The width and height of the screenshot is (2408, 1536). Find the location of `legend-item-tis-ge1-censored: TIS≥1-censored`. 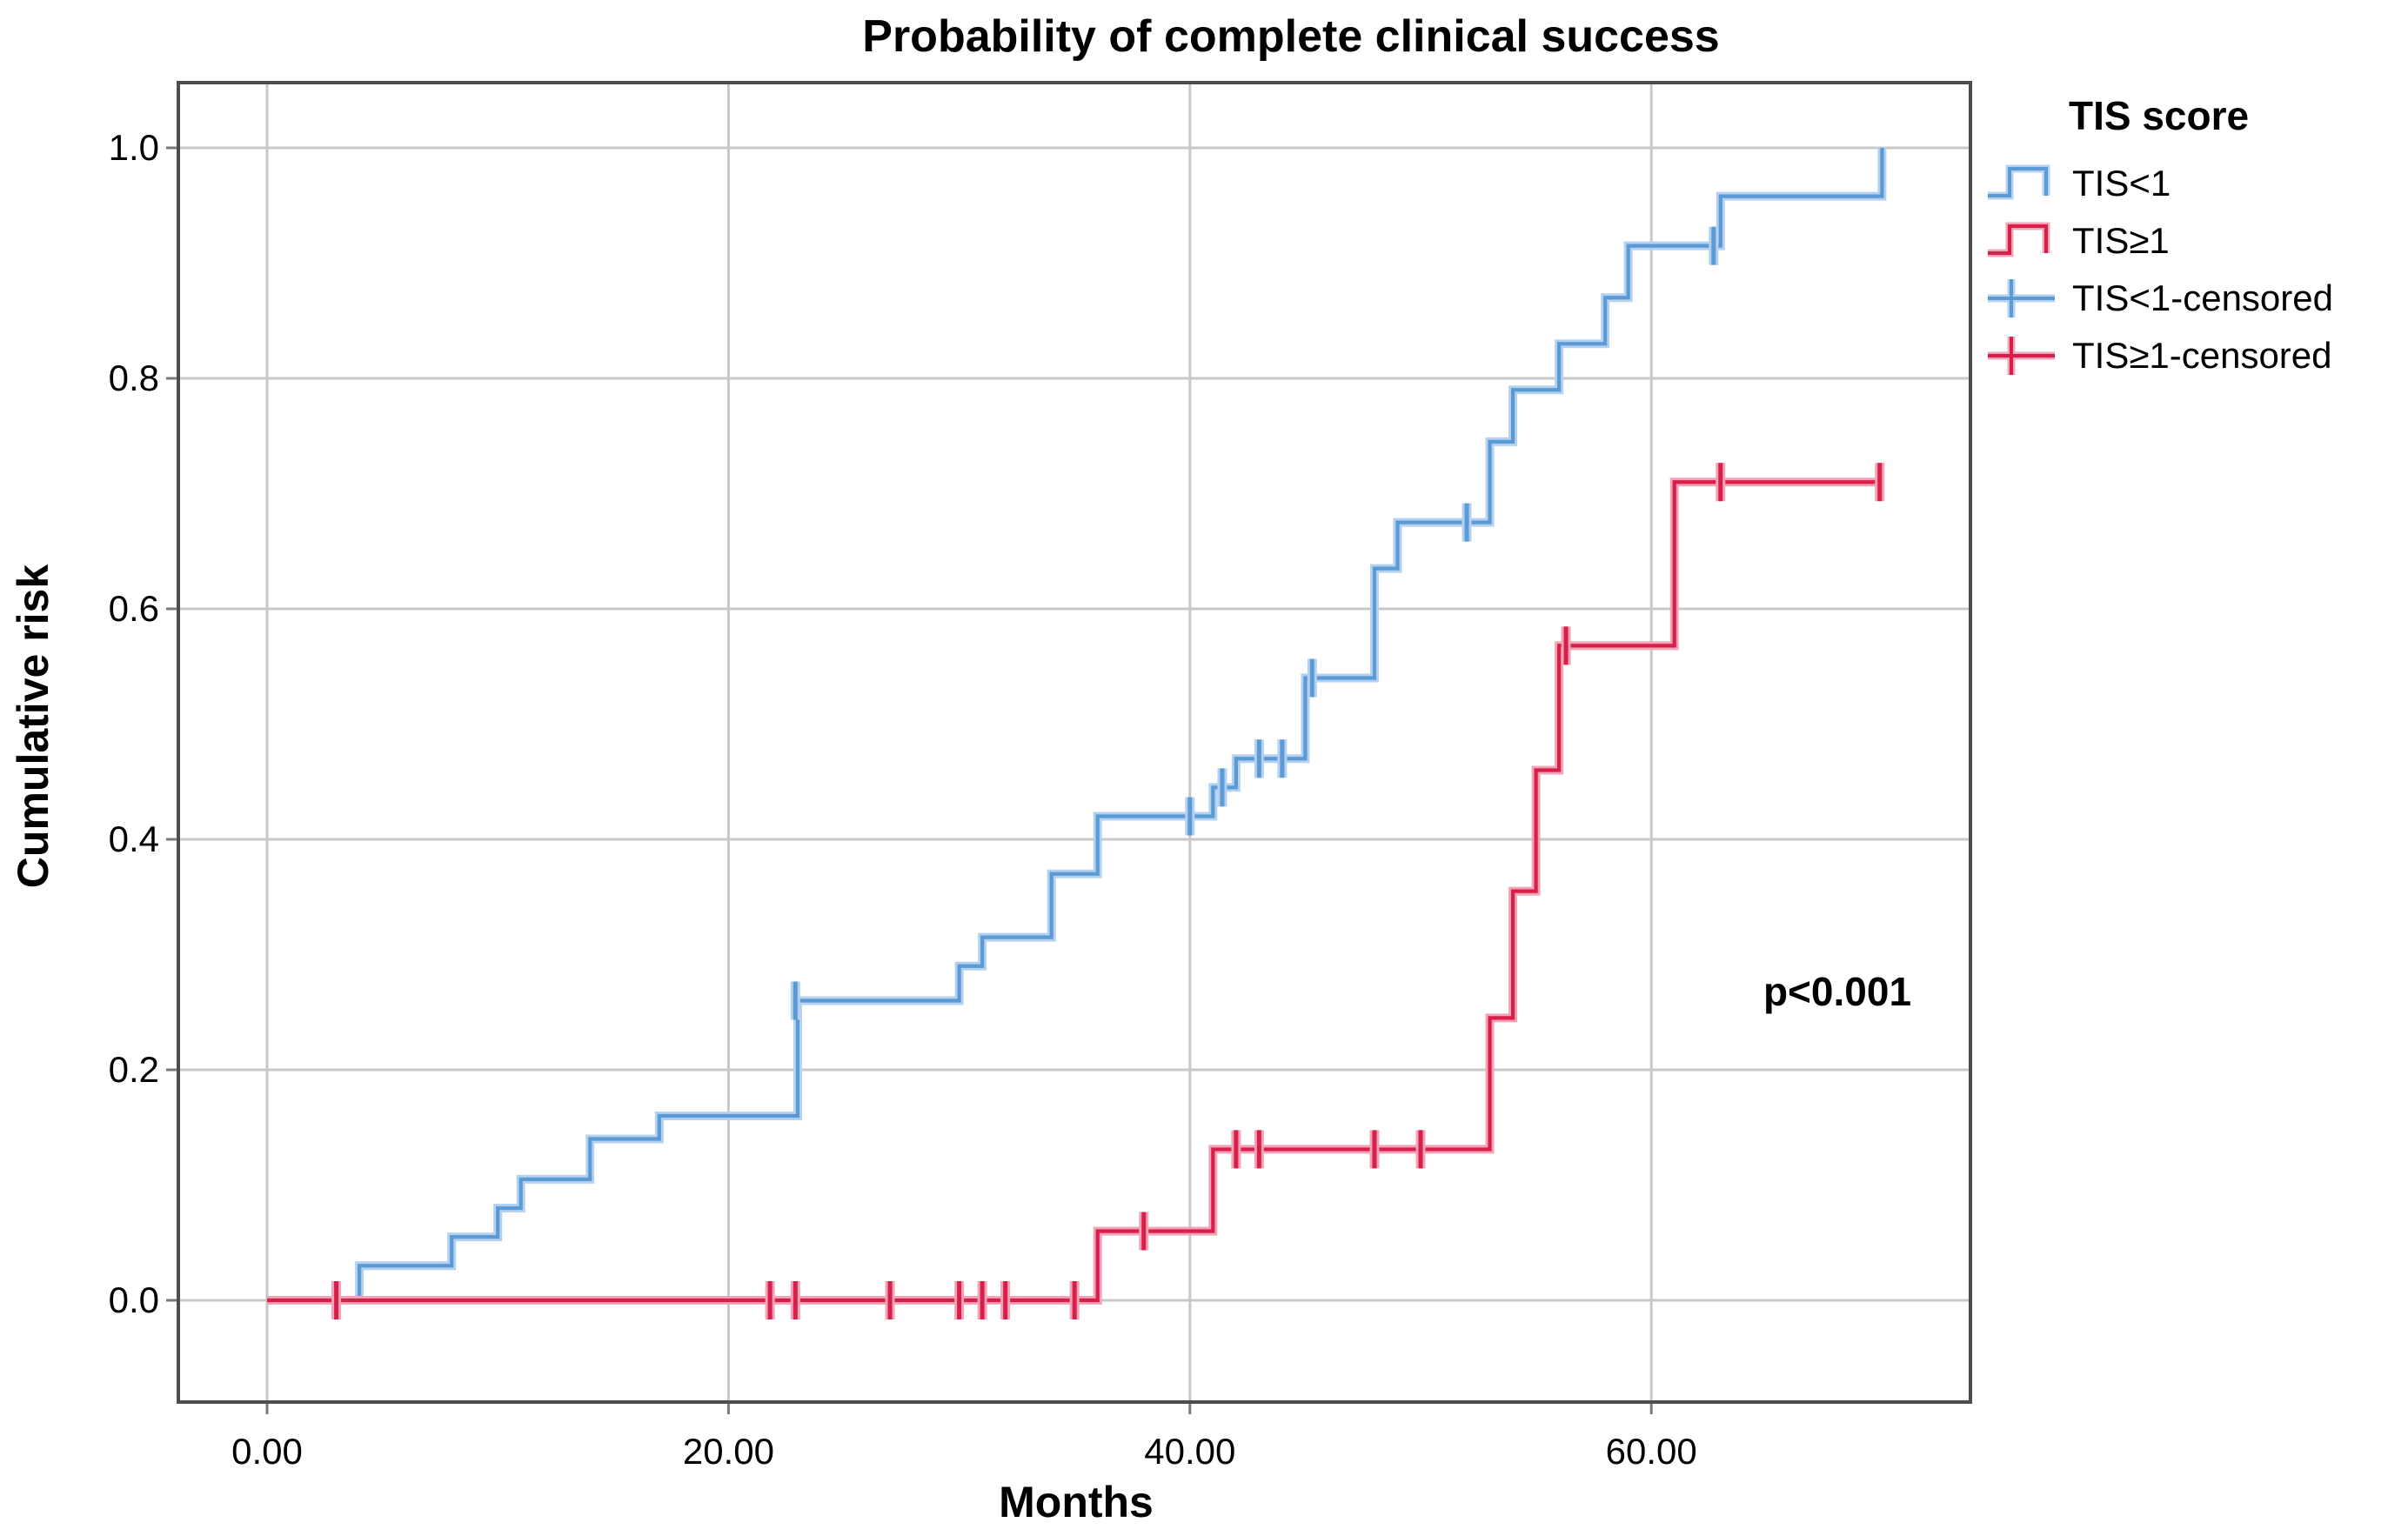

legend-item-tis-ge1-censored: TIS≥1-censored is located at coordinates (2196, 355).